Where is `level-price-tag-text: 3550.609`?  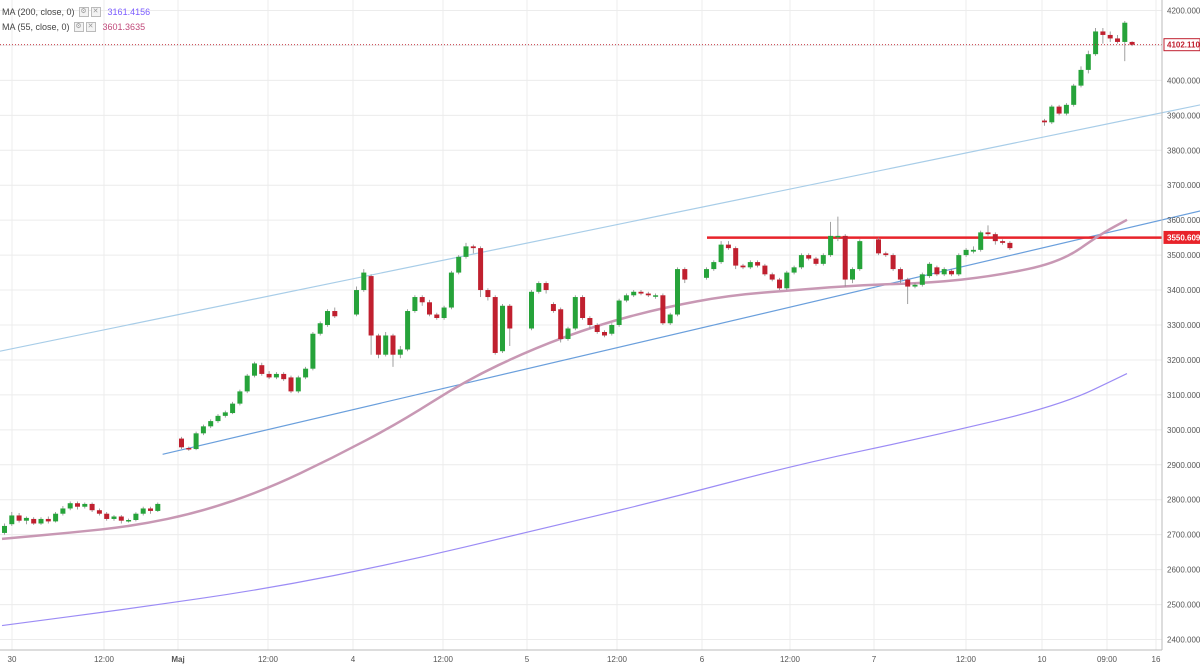 level-price-tag-text: 3550.609 is located at coordinates (1183, 237).